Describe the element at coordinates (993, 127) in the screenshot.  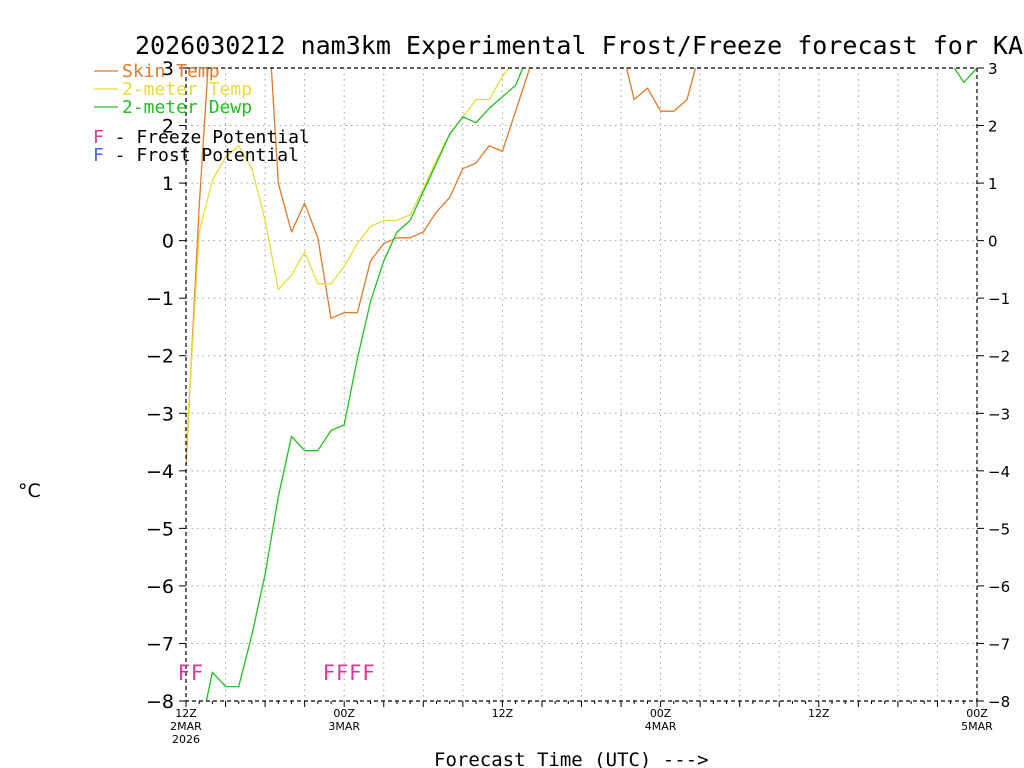
I see `y-tick-label-right: 2` at that location.